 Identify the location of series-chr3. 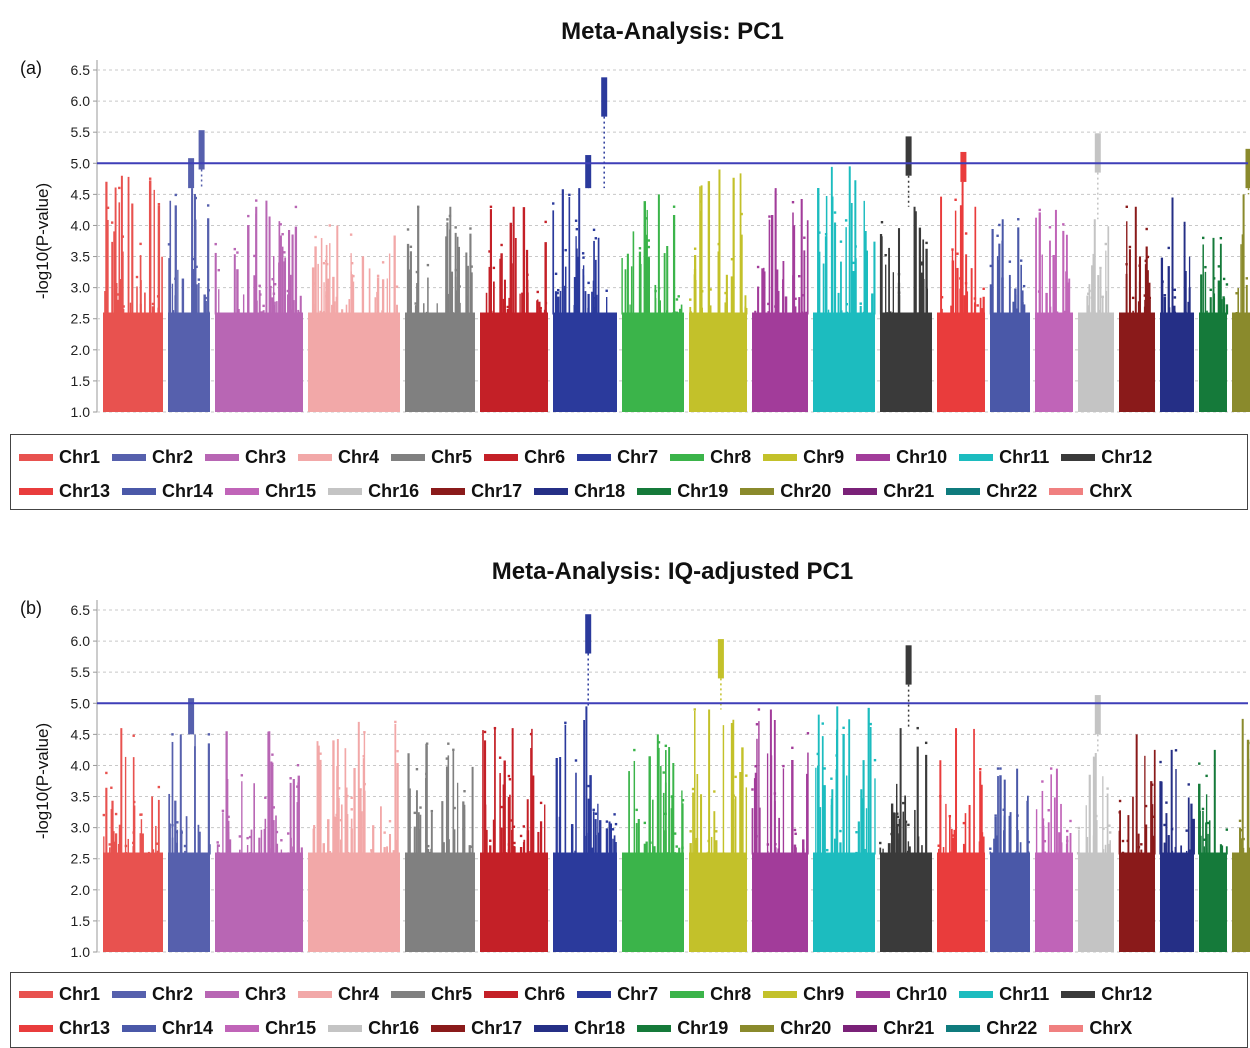
(259, 305).